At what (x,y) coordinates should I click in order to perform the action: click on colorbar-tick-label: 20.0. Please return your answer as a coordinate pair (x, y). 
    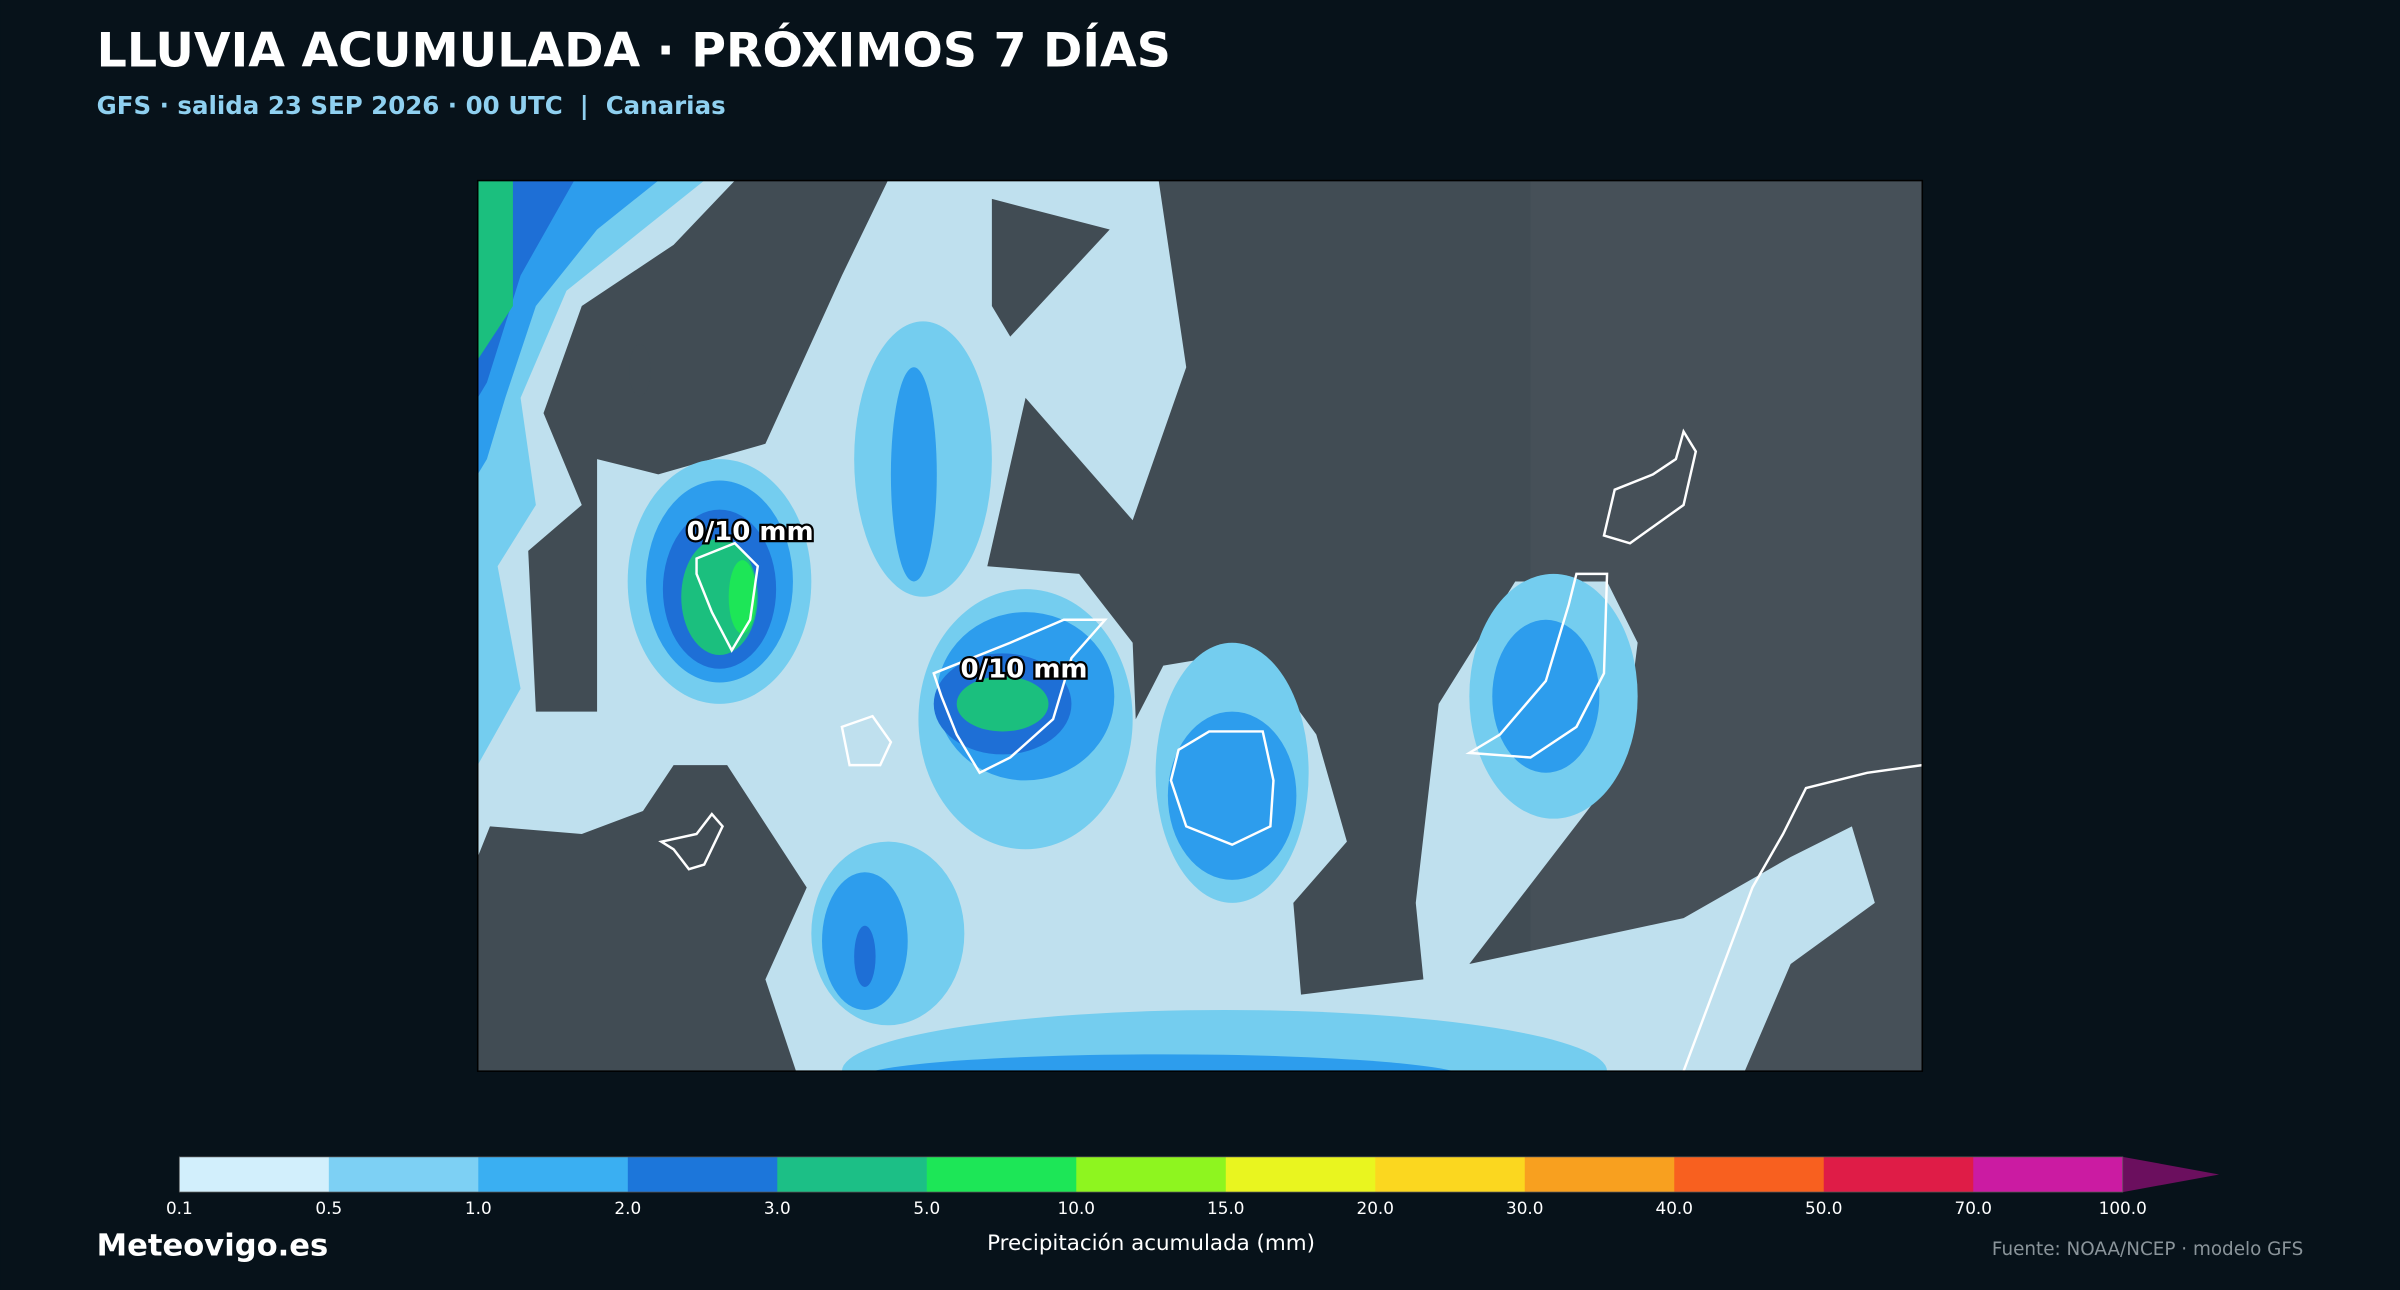
    Looking at the image, I should click on (1375, 1208).